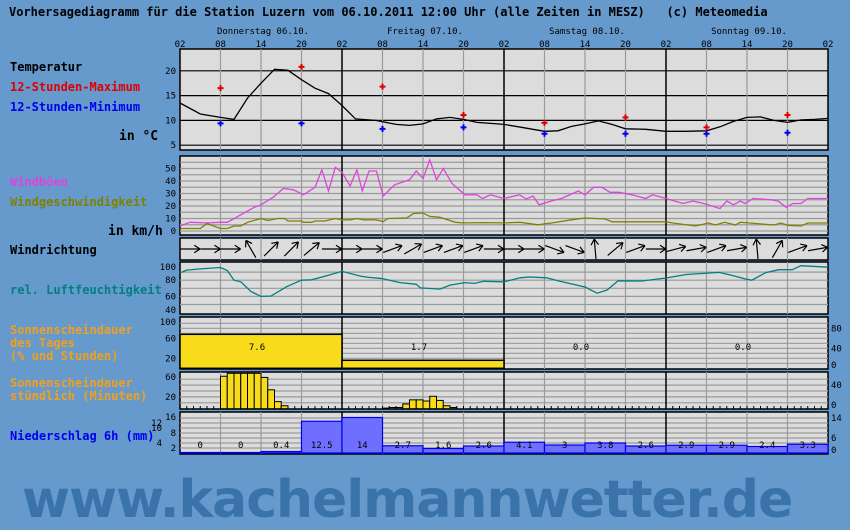 The width and height of the screenshot is (850, 530). What do you see at coordinates (836, 329) in the screenshot?
I see `sun-daily-tick-label: 80` at bounding box center [836, 329].